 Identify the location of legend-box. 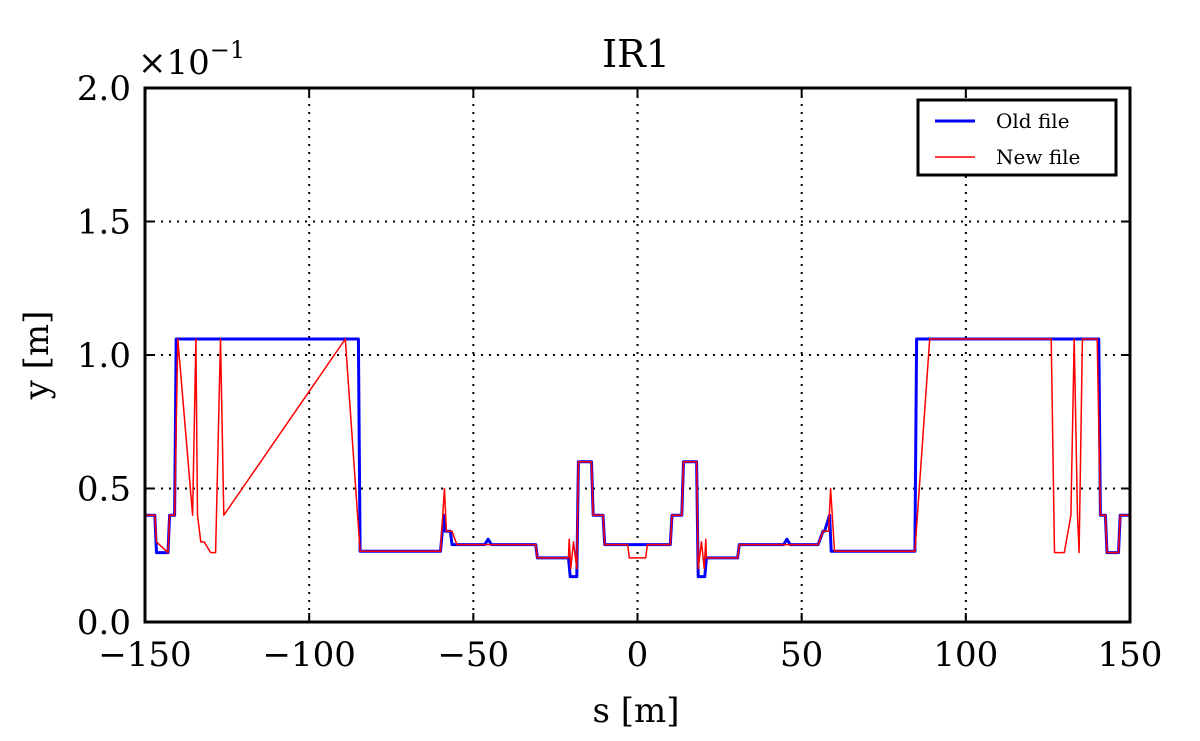
(1017, 137).